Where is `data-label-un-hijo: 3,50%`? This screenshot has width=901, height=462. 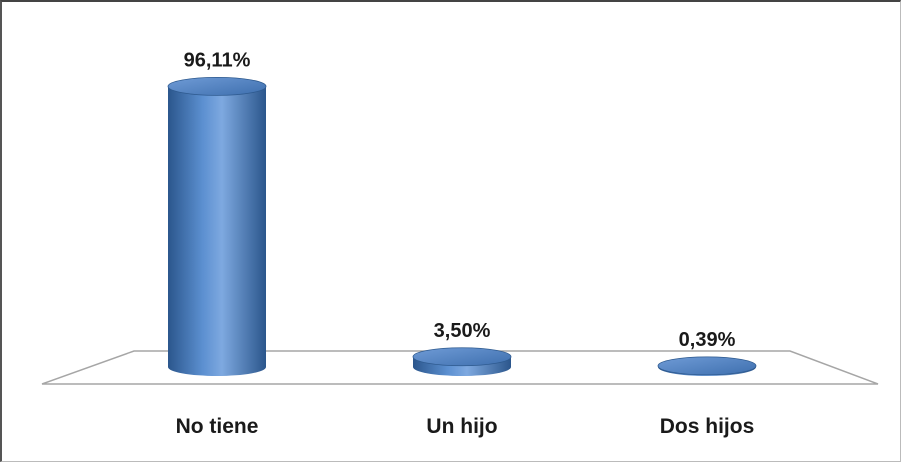 data-label-un-hijo: 3,50% is located at coordinates (462, 331).